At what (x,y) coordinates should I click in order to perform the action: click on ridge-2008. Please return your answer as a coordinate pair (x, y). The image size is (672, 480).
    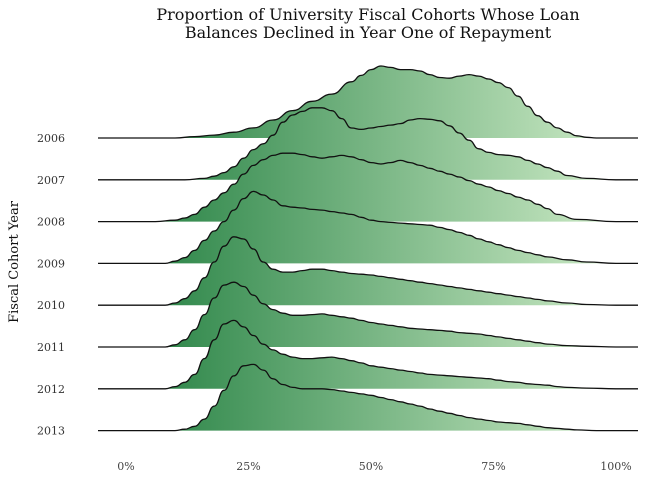
    Looking at the image, I should click on (368, 187).